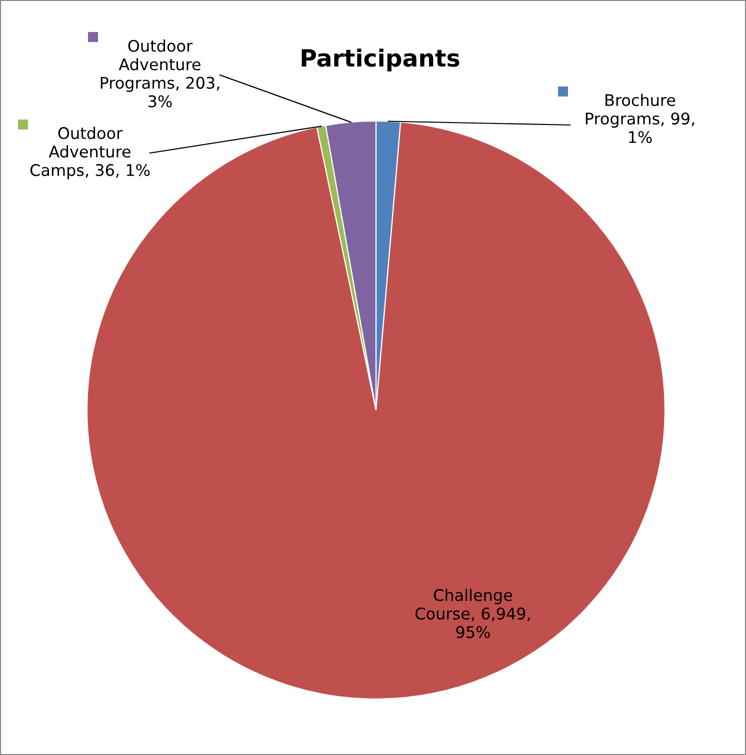 This screenshot has width=746, height=755. What do you see at coordinates (160, 74) in the screenshot?
I see `legend-label: Outdoor Adventure Programs, 203, 3%` at bounding box center [160, 74].